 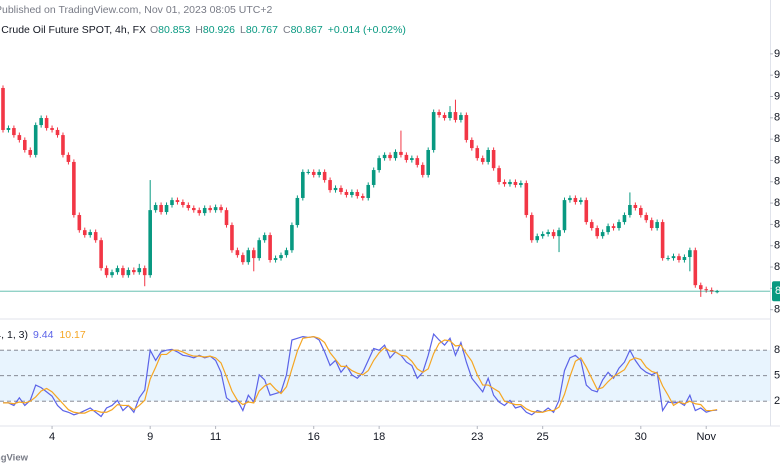 I want to click on x-tick-label: 9, so click(x=150, y=437).